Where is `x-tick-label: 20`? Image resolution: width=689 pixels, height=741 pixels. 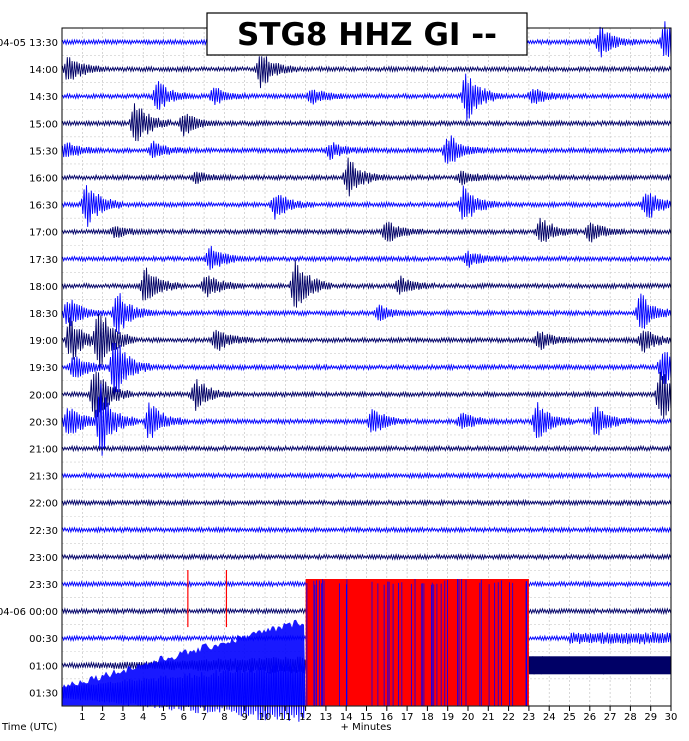
x-tick-label: 20 is located at coordinates (468, 717).